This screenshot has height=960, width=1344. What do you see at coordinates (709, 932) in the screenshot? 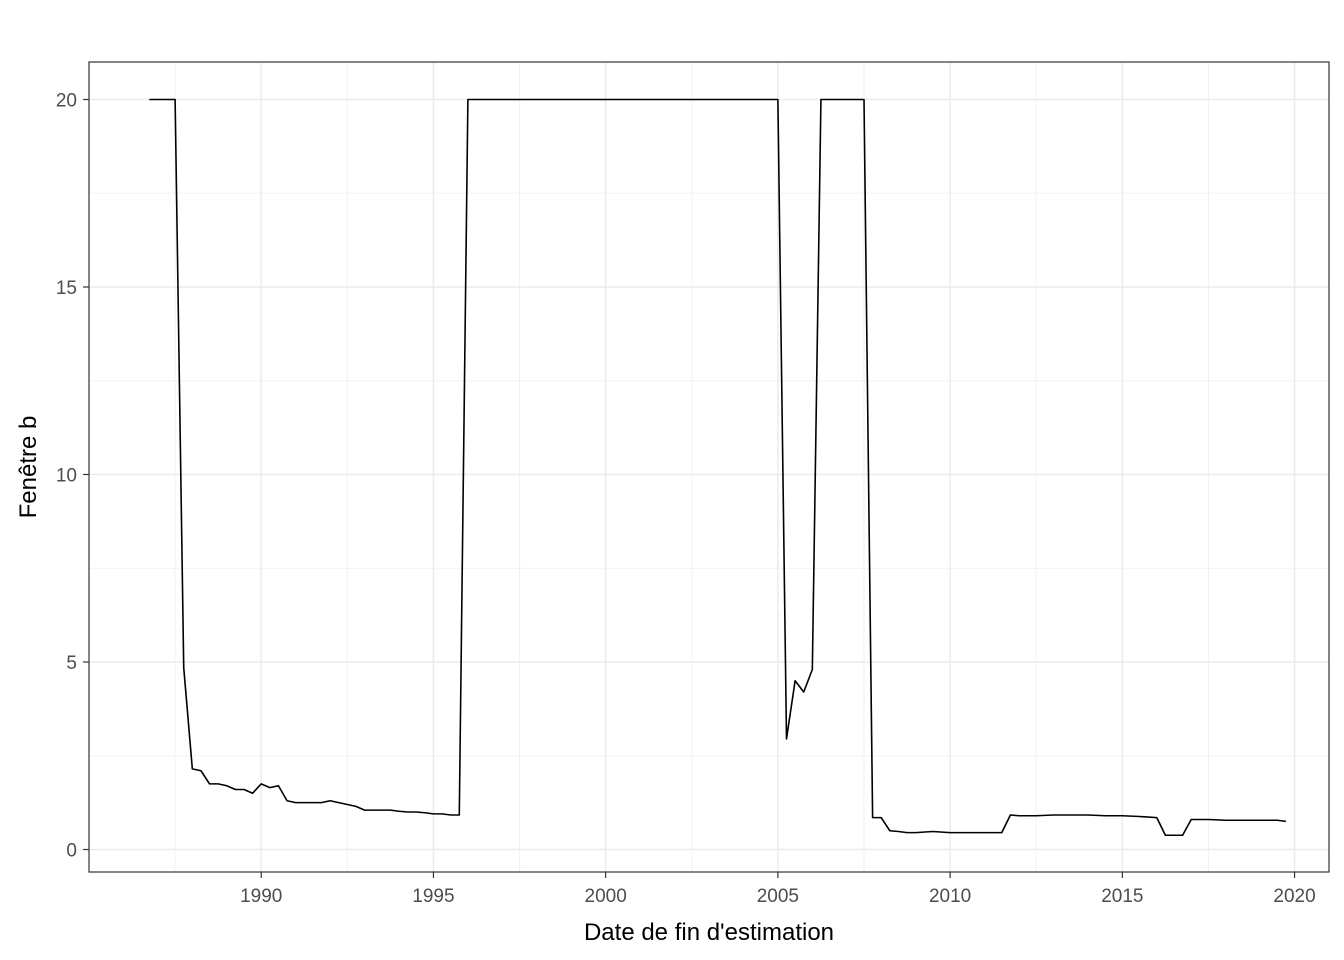
I see `x-axis-title: Date de fin d'estimation` at bounding box center [709, 932].